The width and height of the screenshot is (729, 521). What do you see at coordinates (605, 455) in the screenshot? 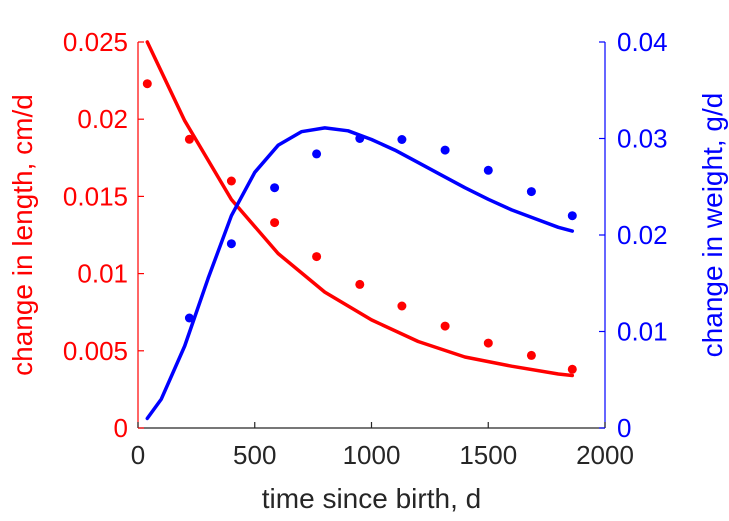
I see `x-tick-label: 2000` at bounding box center [605, 455].